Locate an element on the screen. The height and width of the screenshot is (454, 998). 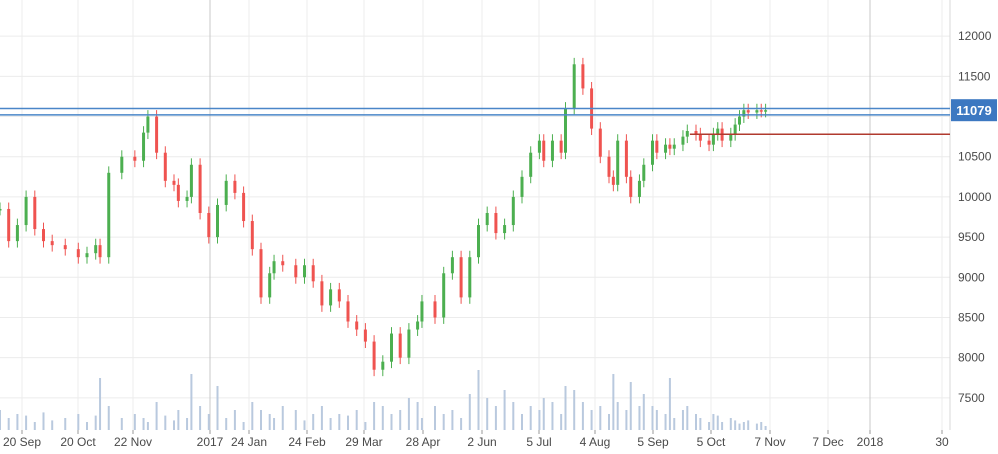
x-tick-label: 22 Nov is located at coordinates (133, 442).